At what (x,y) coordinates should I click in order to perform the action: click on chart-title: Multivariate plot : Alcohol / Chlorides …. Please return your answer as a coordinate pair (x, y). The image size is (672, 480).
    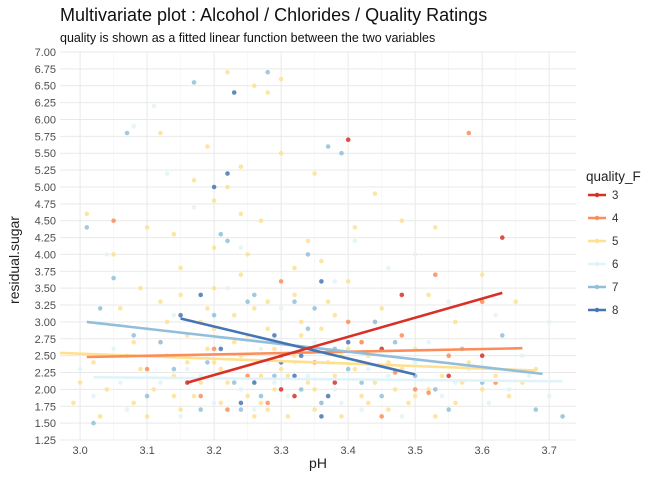
    Looking at the image, I should click on (274, 15).